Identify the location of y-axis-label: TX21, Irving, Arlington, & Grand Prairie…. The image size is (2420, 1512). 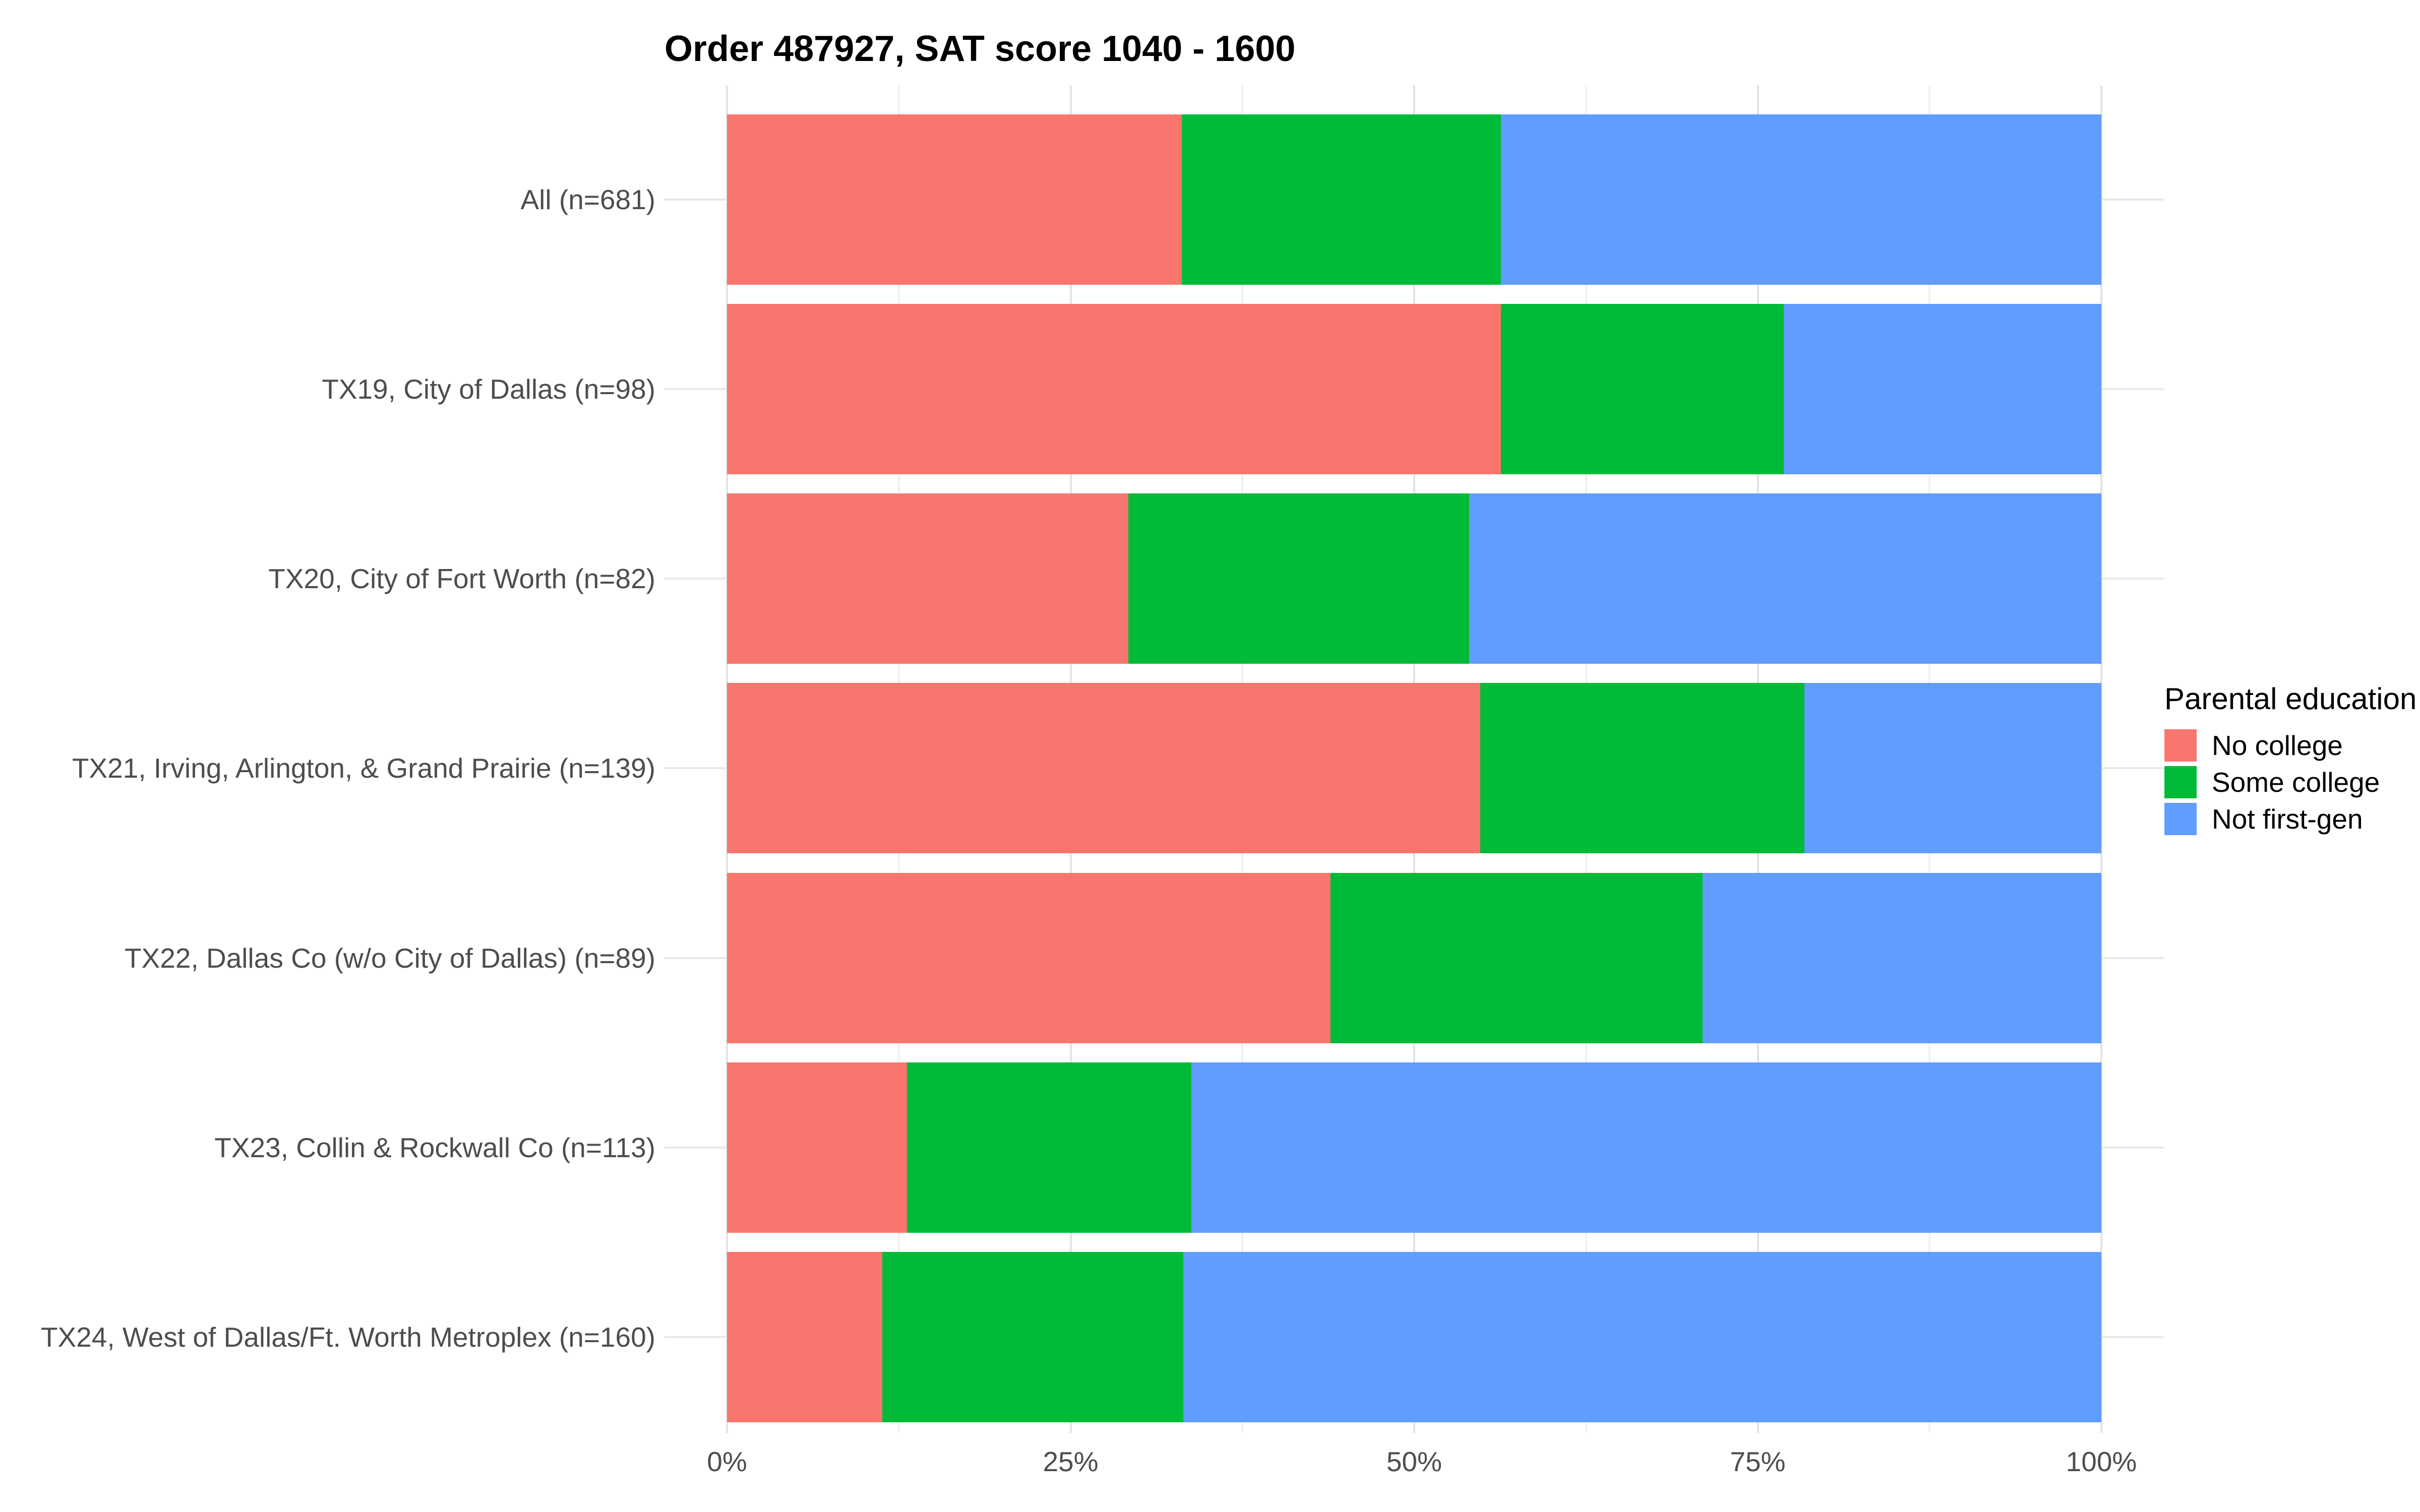
(363, 768).